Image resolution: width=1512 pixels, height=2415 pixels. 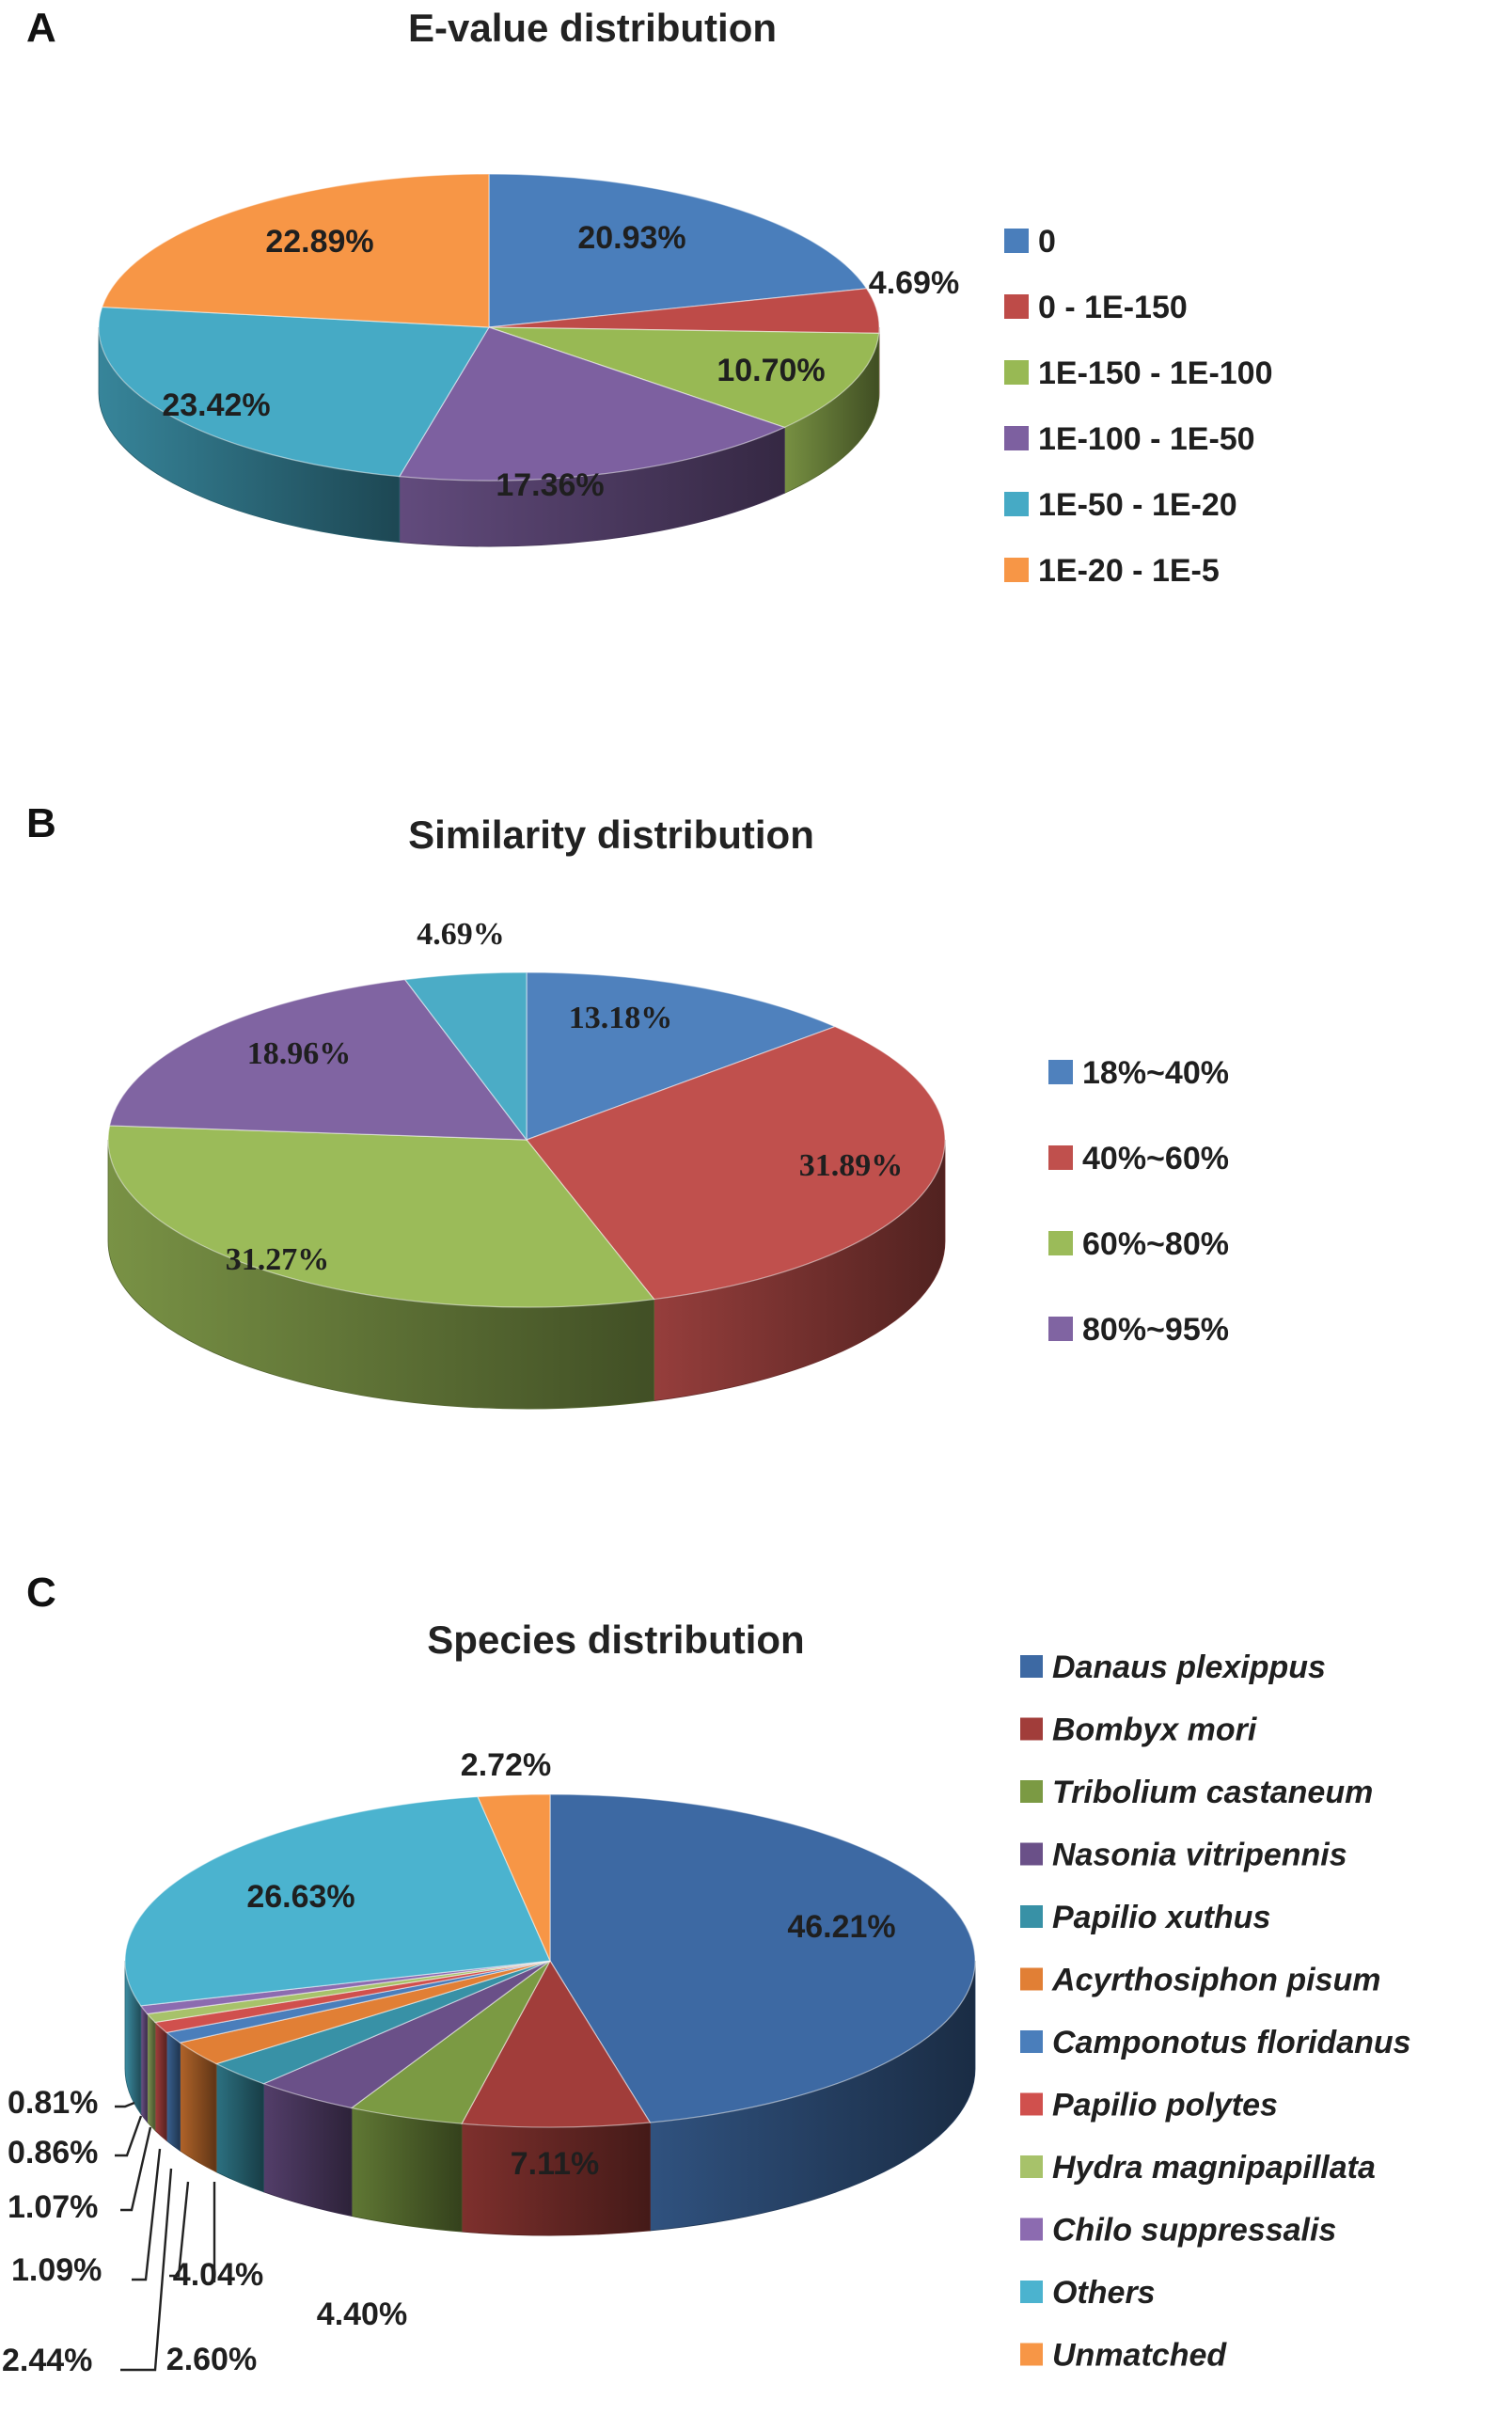 What do you see at coordinates (1212, 1792) in the screenshot?
I see `chart-c-legend-label-tribolium-castaneum: Tribolium castaneum` at bounding box center [1212, 1792].